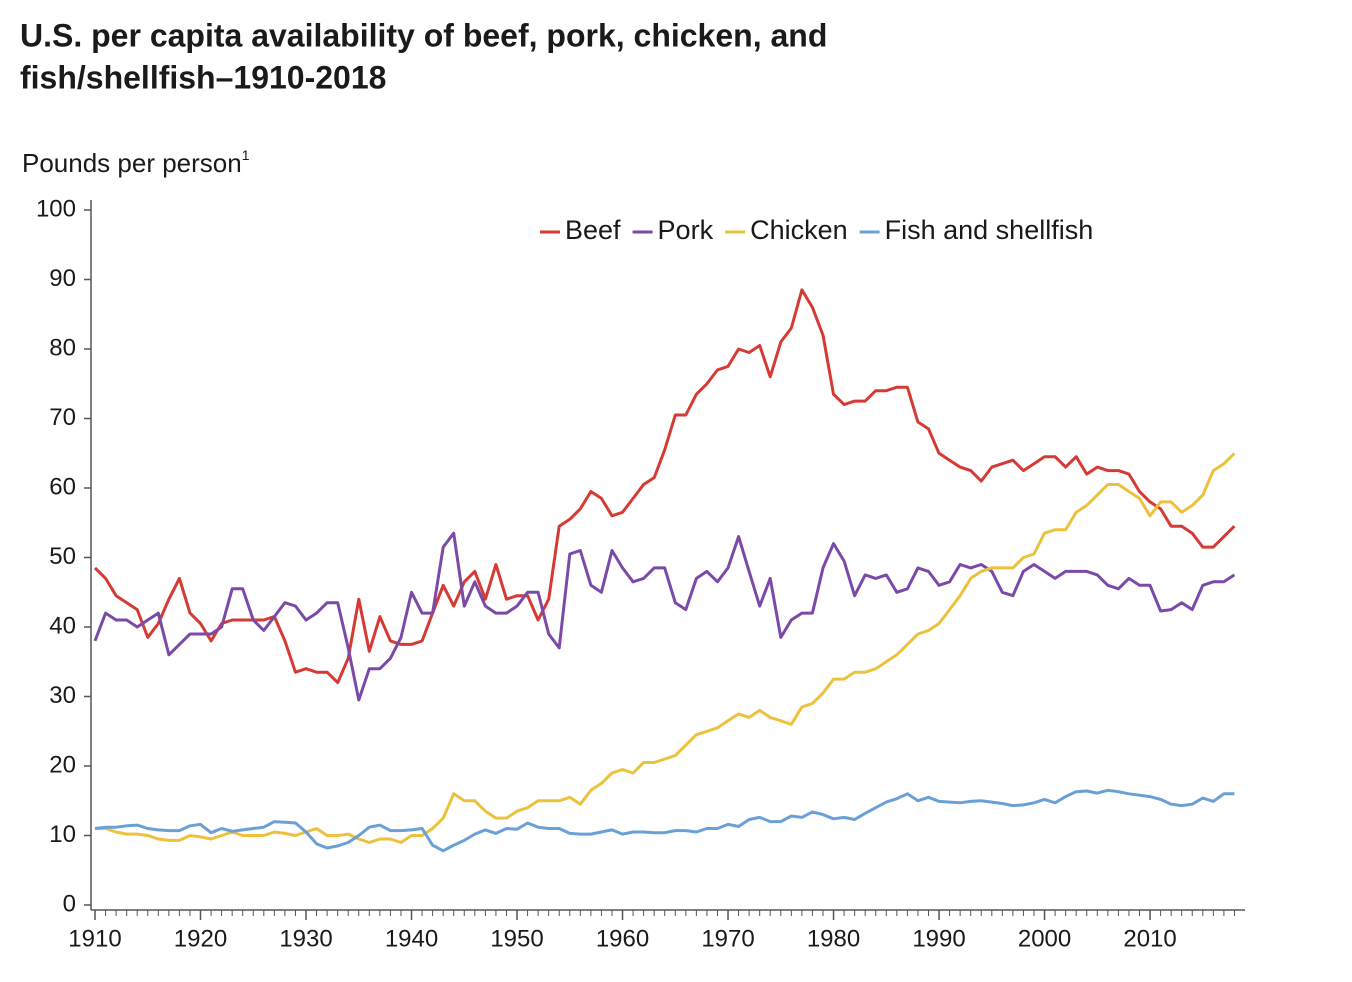  Describe the element at coordinates (1044, 938) in the screenshot. I see `x-tick-label: 2000` at that location.